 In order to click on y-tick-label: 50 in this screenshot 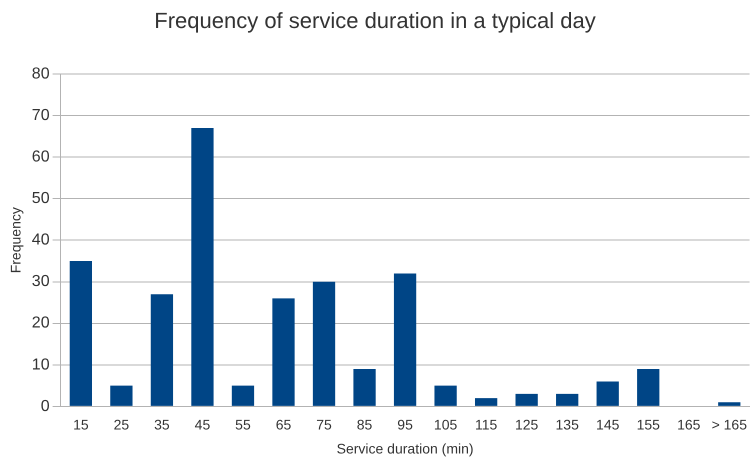, I will do `click(41, 199)`.